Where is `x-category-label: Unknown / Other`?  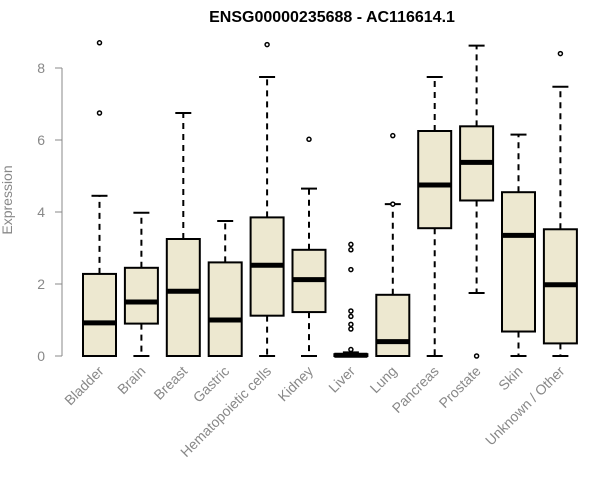
x-category-label: Unknown / Other is located at coordinates (525, 406).